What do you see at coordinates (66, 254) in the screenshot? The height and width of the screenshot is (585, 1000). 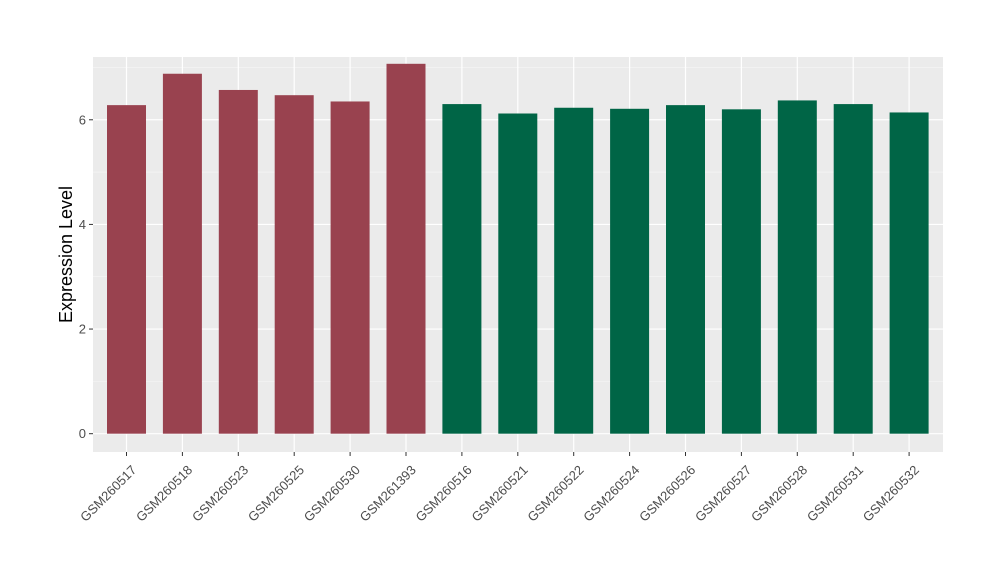 I see `y-axis-title: Expression Level` at bounding box center [66, 254].